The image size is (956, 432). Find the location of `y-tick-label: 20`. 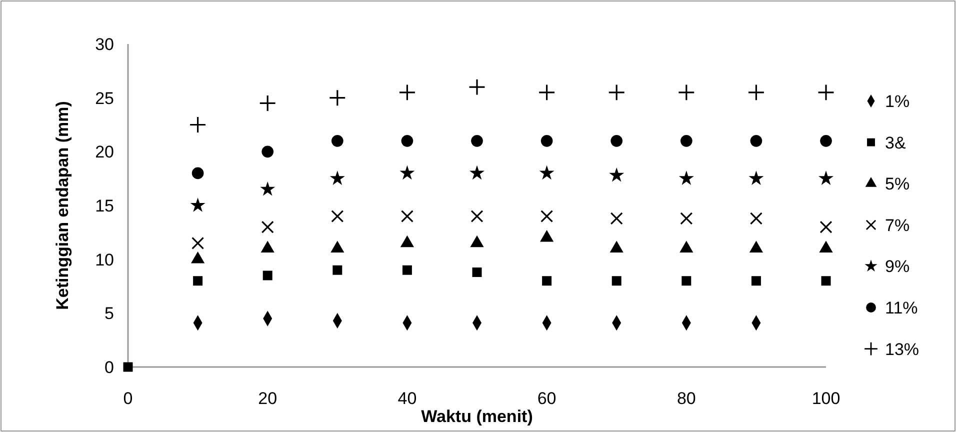

y-tick-label: 20 is located at coordinates (104, 152).